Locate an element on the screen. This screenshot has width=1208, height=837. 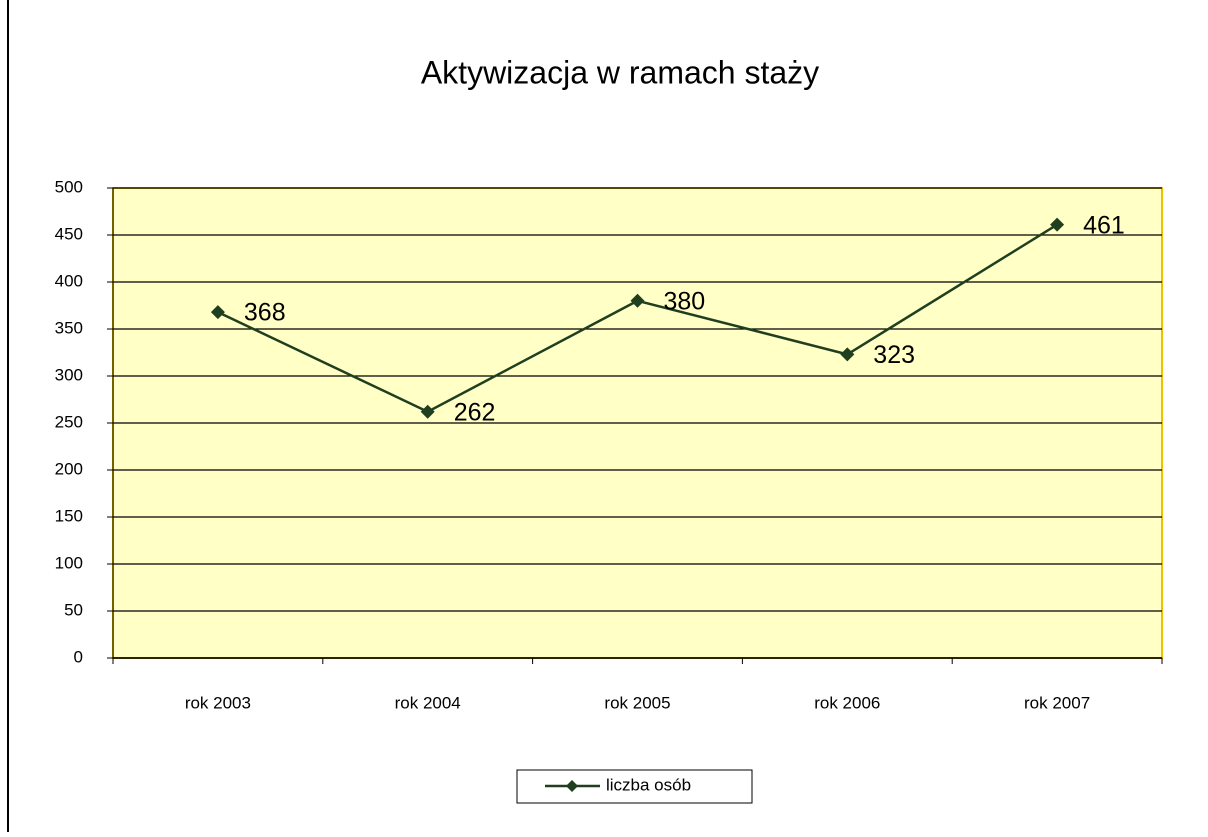
x-tick-label: rok 2004 is located at coordinates (428, 702).